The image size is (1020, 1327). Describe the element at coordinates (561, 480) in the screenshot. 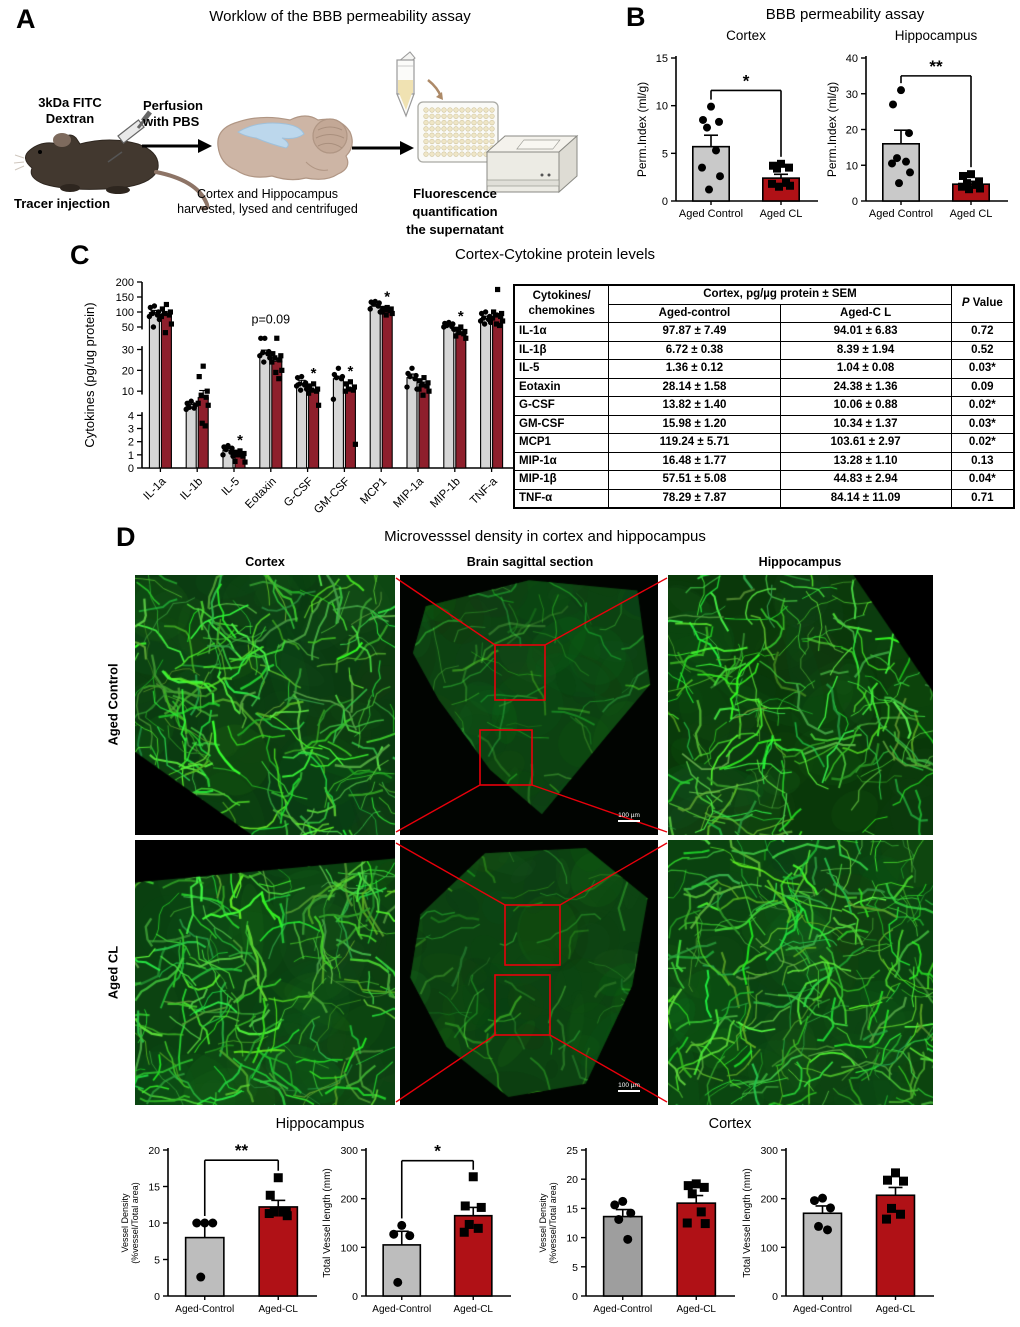

I see `cytokine-name: MIP-1β` at that location.